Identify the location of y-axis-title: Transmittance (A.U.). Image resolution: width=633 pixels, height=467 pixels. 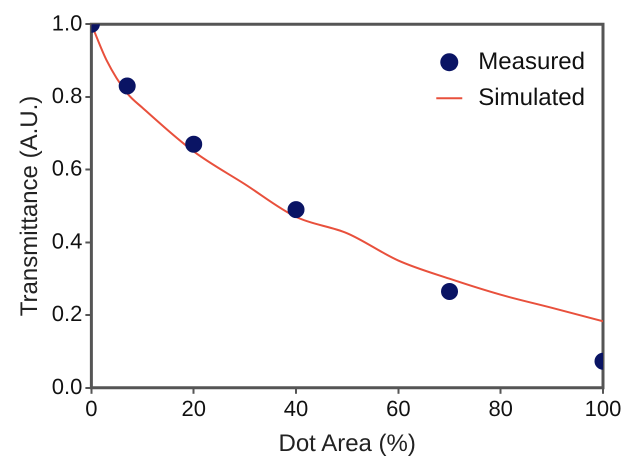
(30, 206).